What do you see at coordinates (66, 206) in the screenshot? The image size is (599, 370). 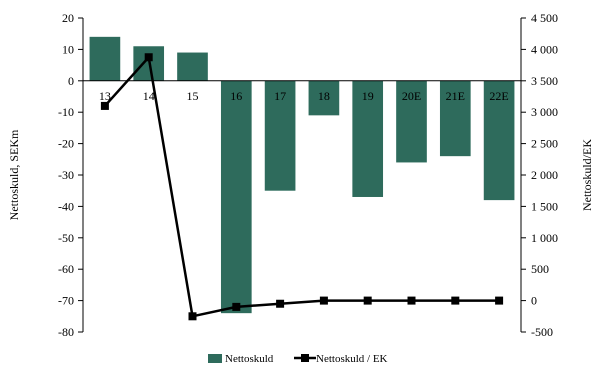 I see `left-tick-label: -40` at bounding box center [66, 206].